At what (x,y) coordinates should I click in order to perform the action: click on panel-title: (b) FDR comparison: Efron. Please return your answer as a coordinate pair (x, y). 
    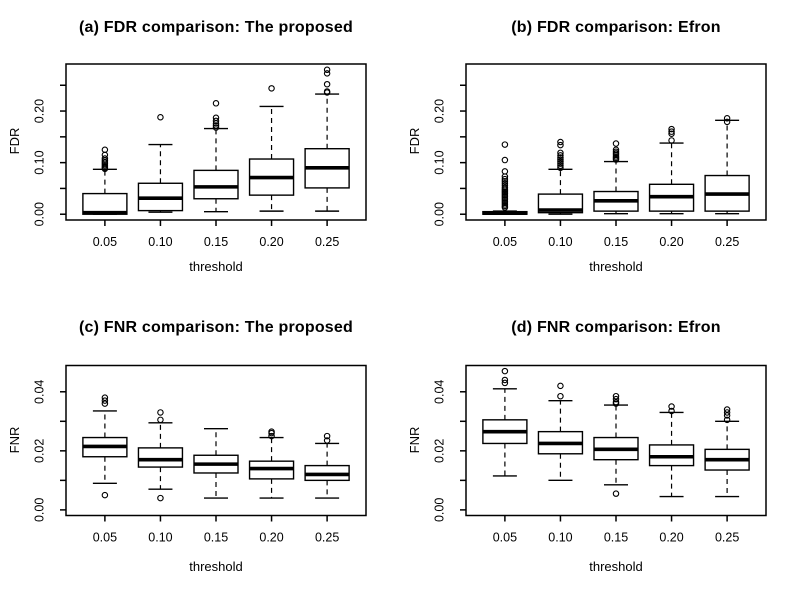
    Looking at the image, I should click on (616, 27).